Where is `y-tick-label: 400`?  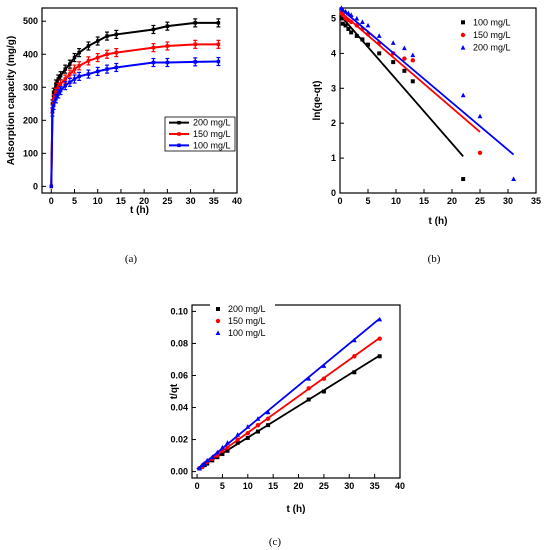
y-tick-label: 400 is located at coordinates (30, 54).